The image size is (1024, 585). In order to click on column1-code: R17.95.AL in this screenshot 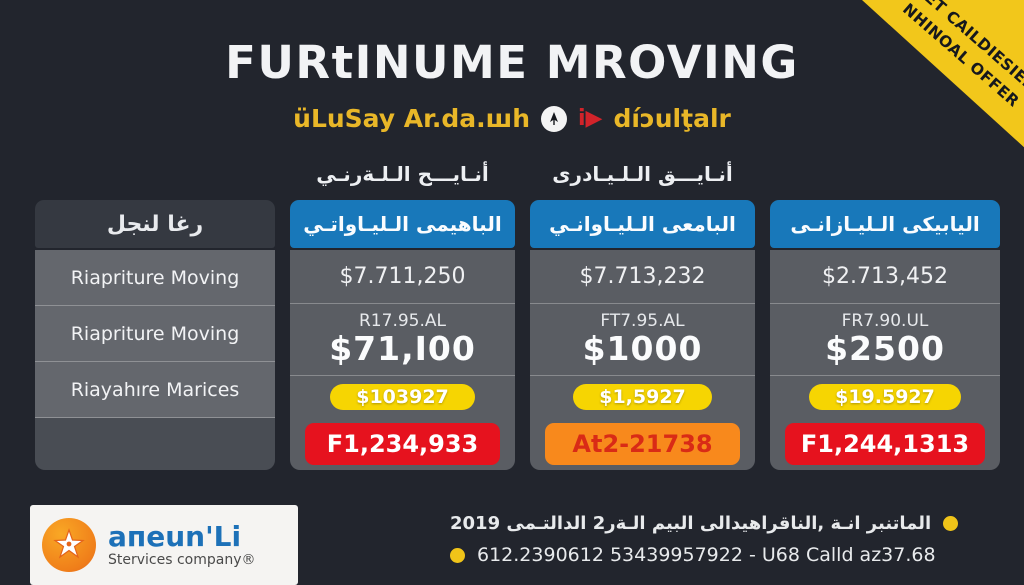, I will do `click(402, 321)`.